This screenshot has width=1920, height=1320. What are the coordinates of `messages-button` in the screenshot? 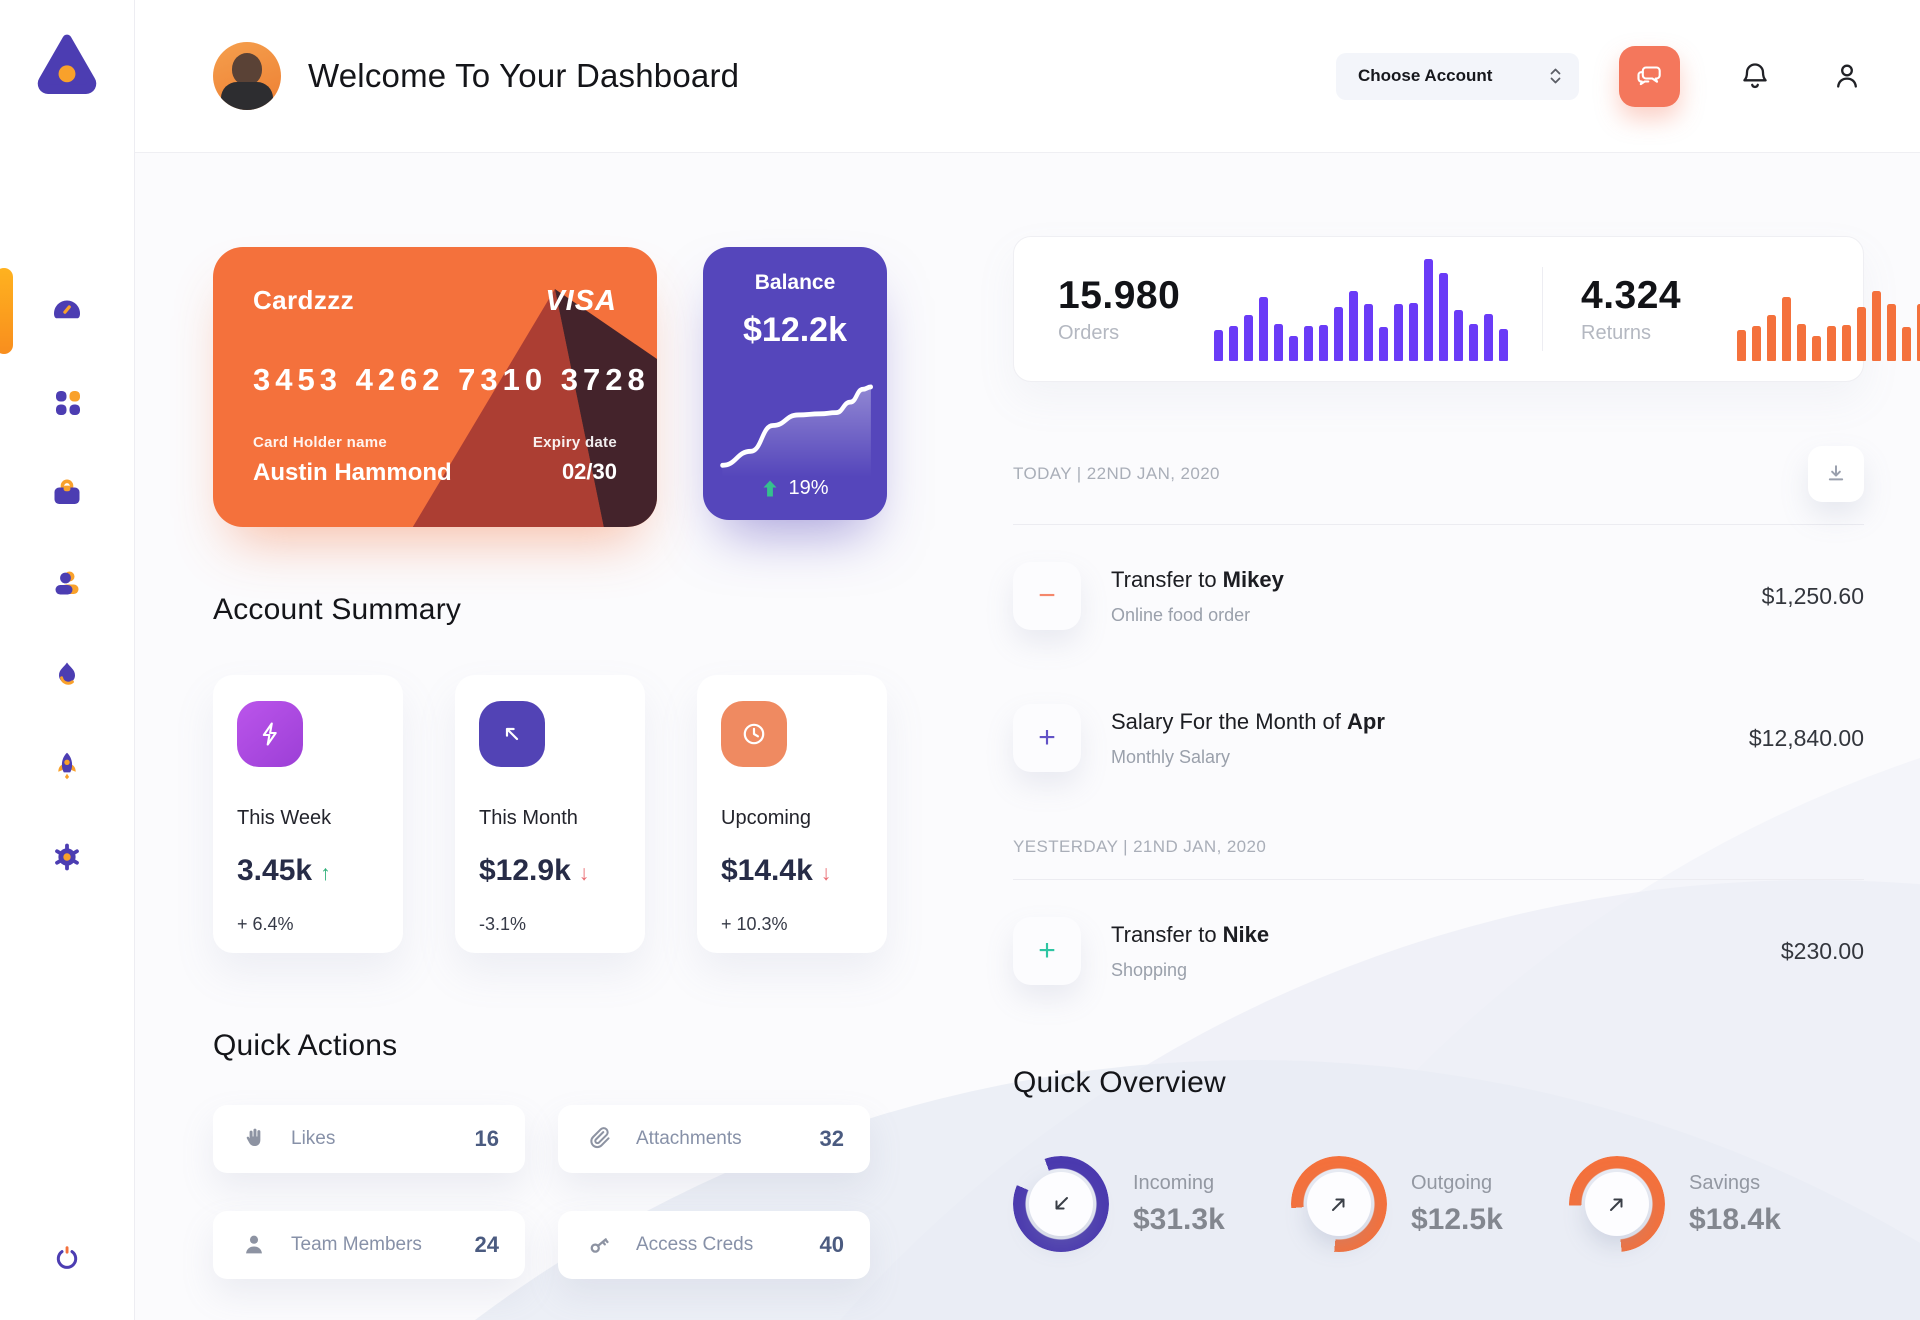 It's located at (1649, 76).